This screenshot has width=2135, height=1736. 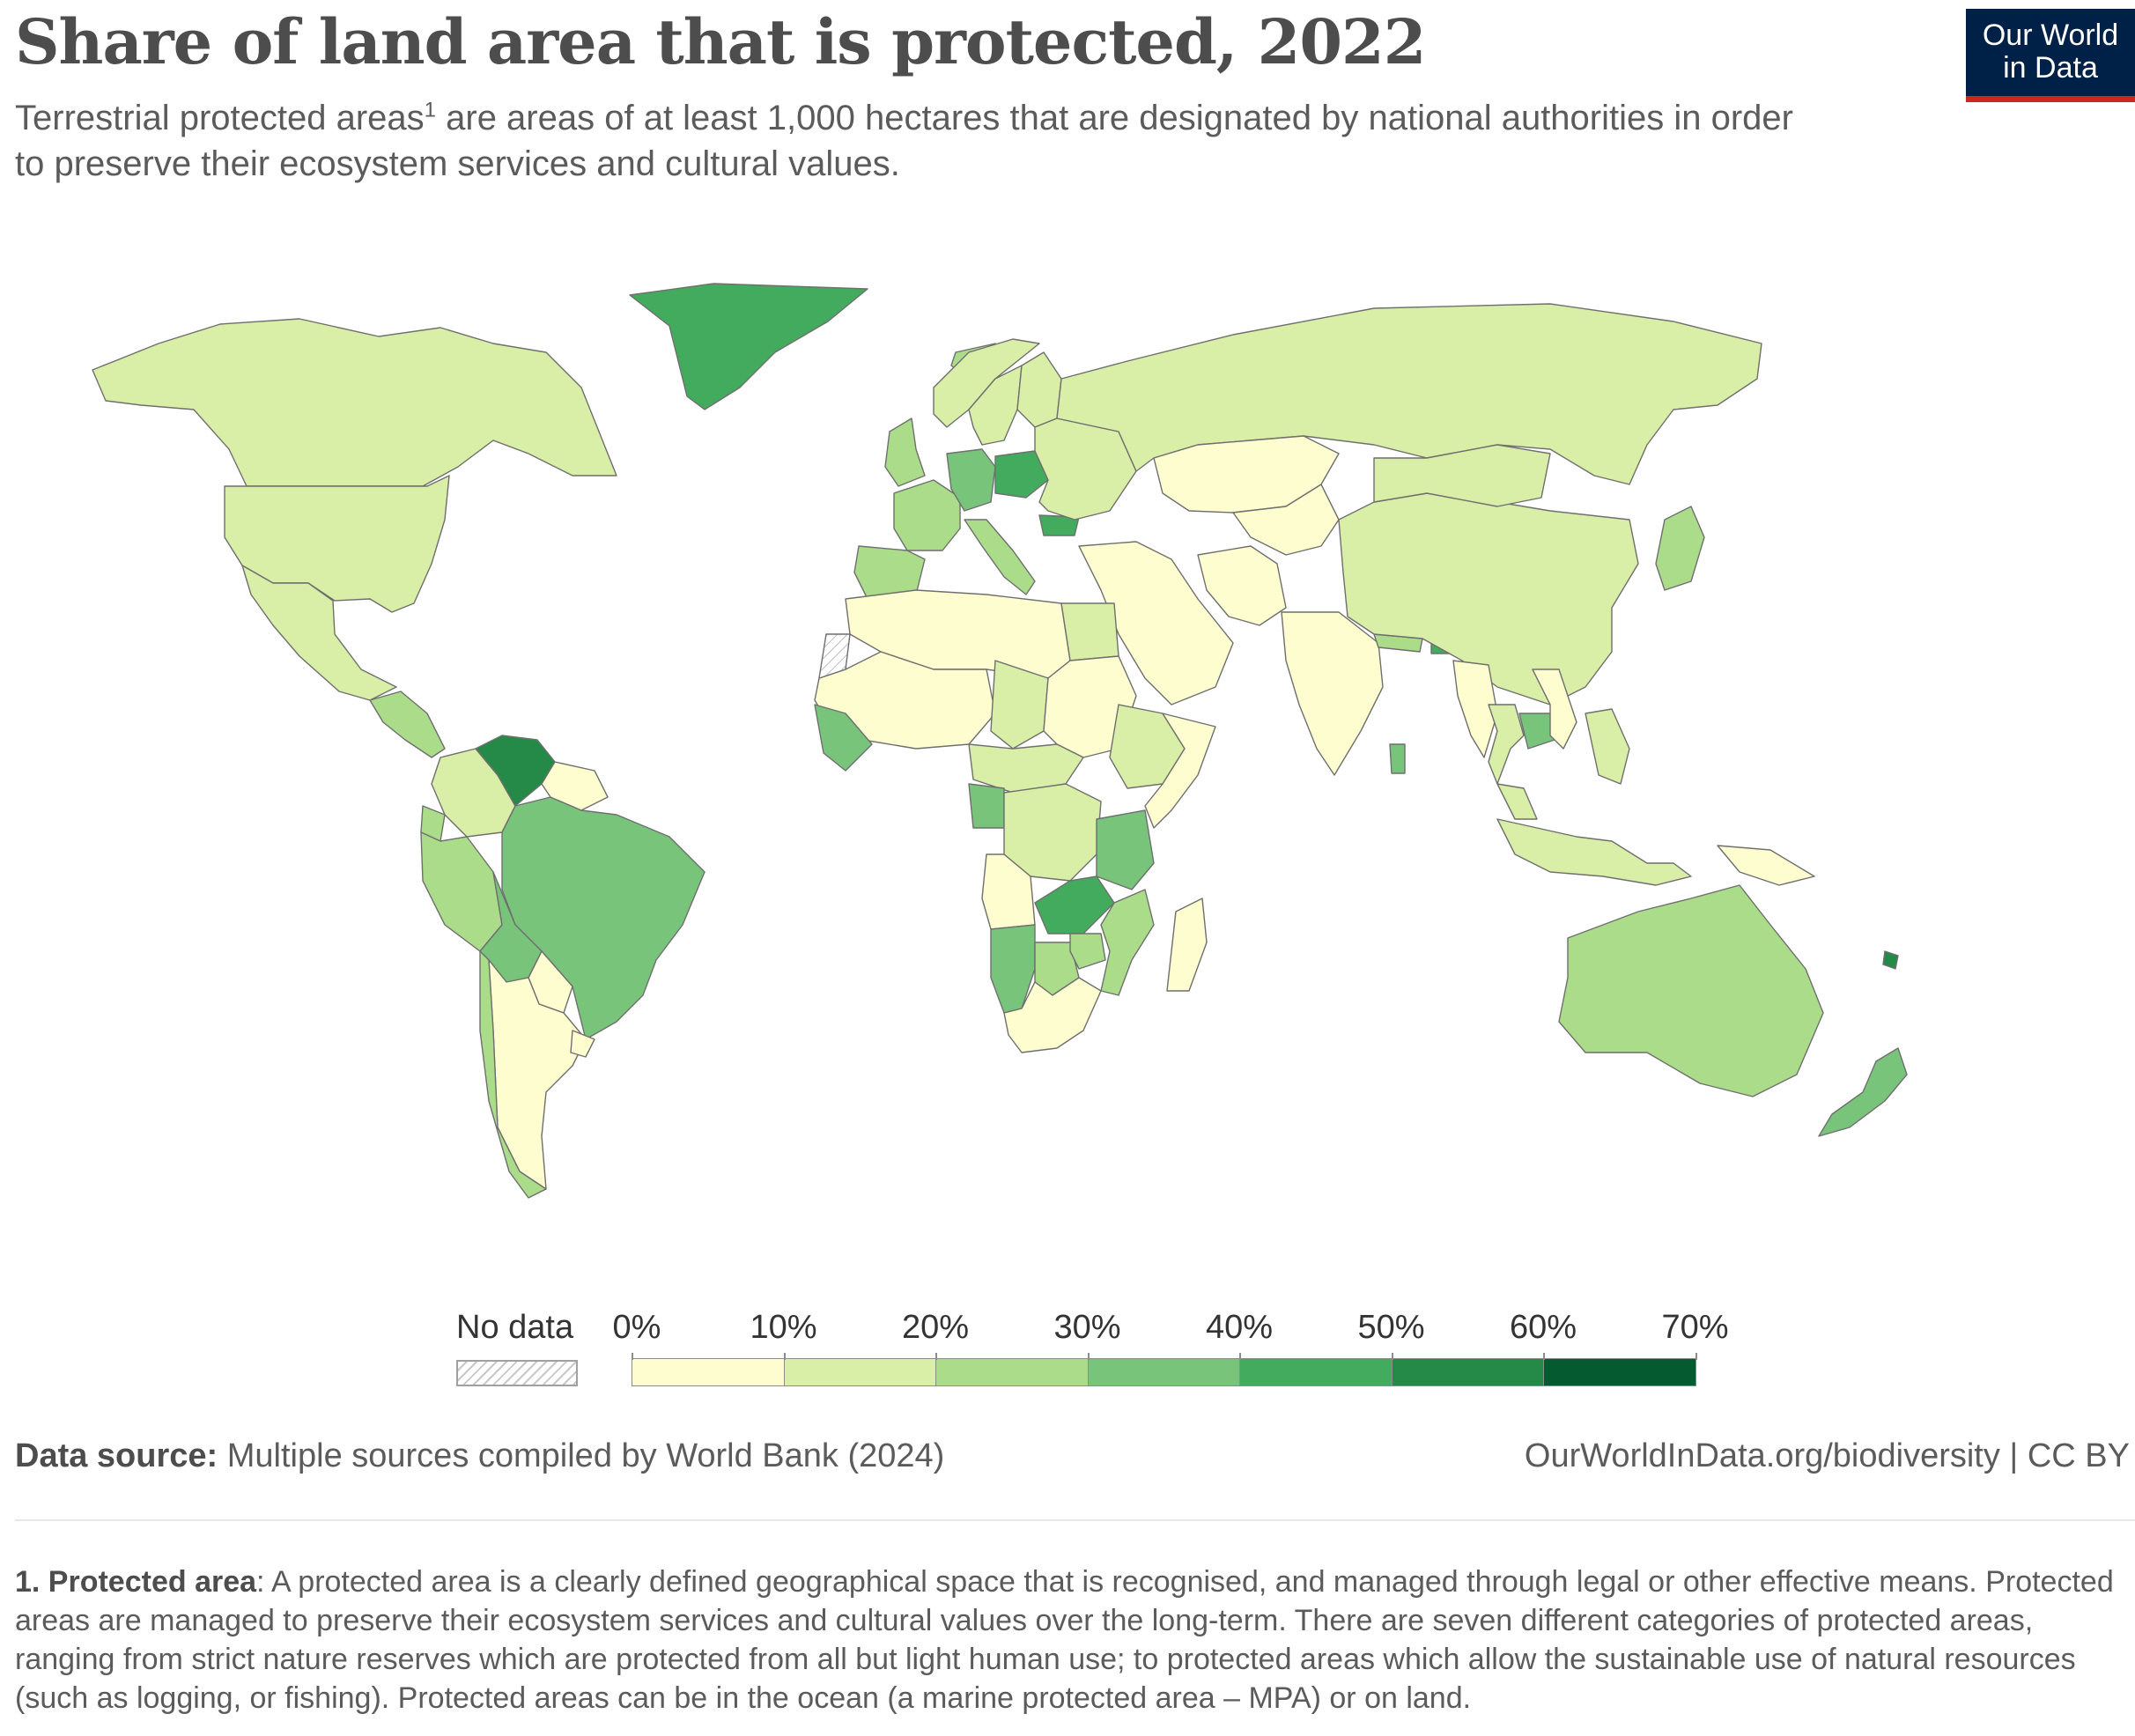 I want to click on country-western-sahara: Western Sahara, so click(x=835, y=656).